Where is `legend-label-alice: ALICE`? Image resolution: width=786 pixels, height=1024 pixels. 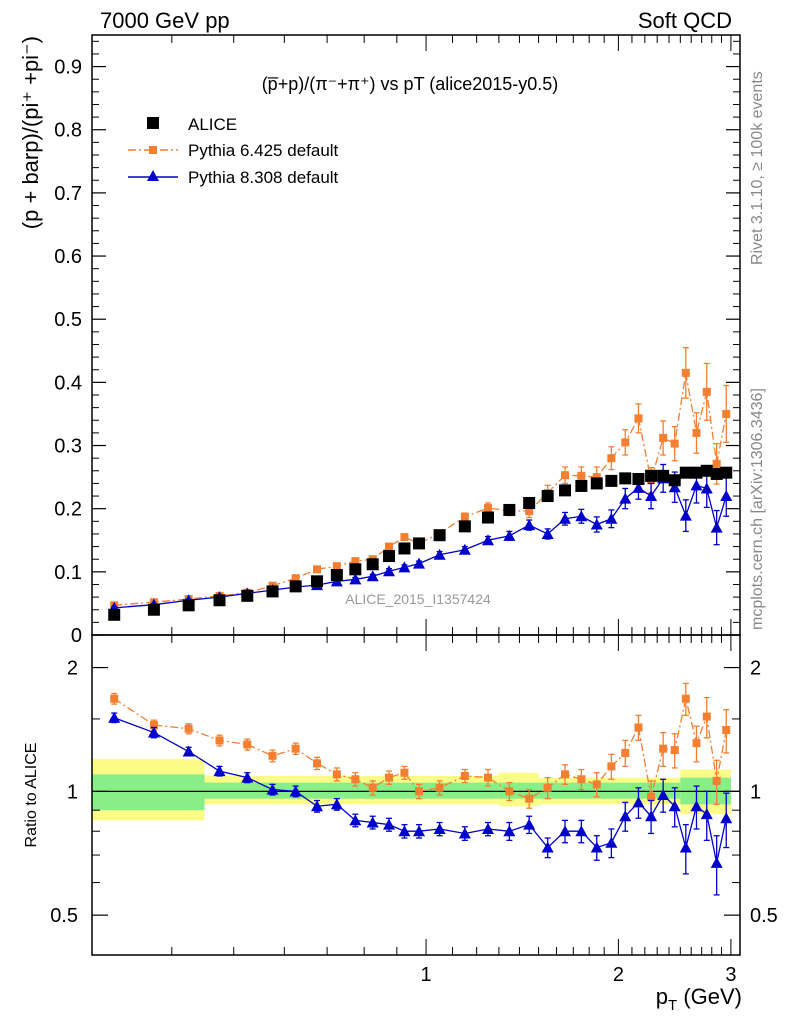 legend-label-alice: ALICE is located at coordinates (212, 124).